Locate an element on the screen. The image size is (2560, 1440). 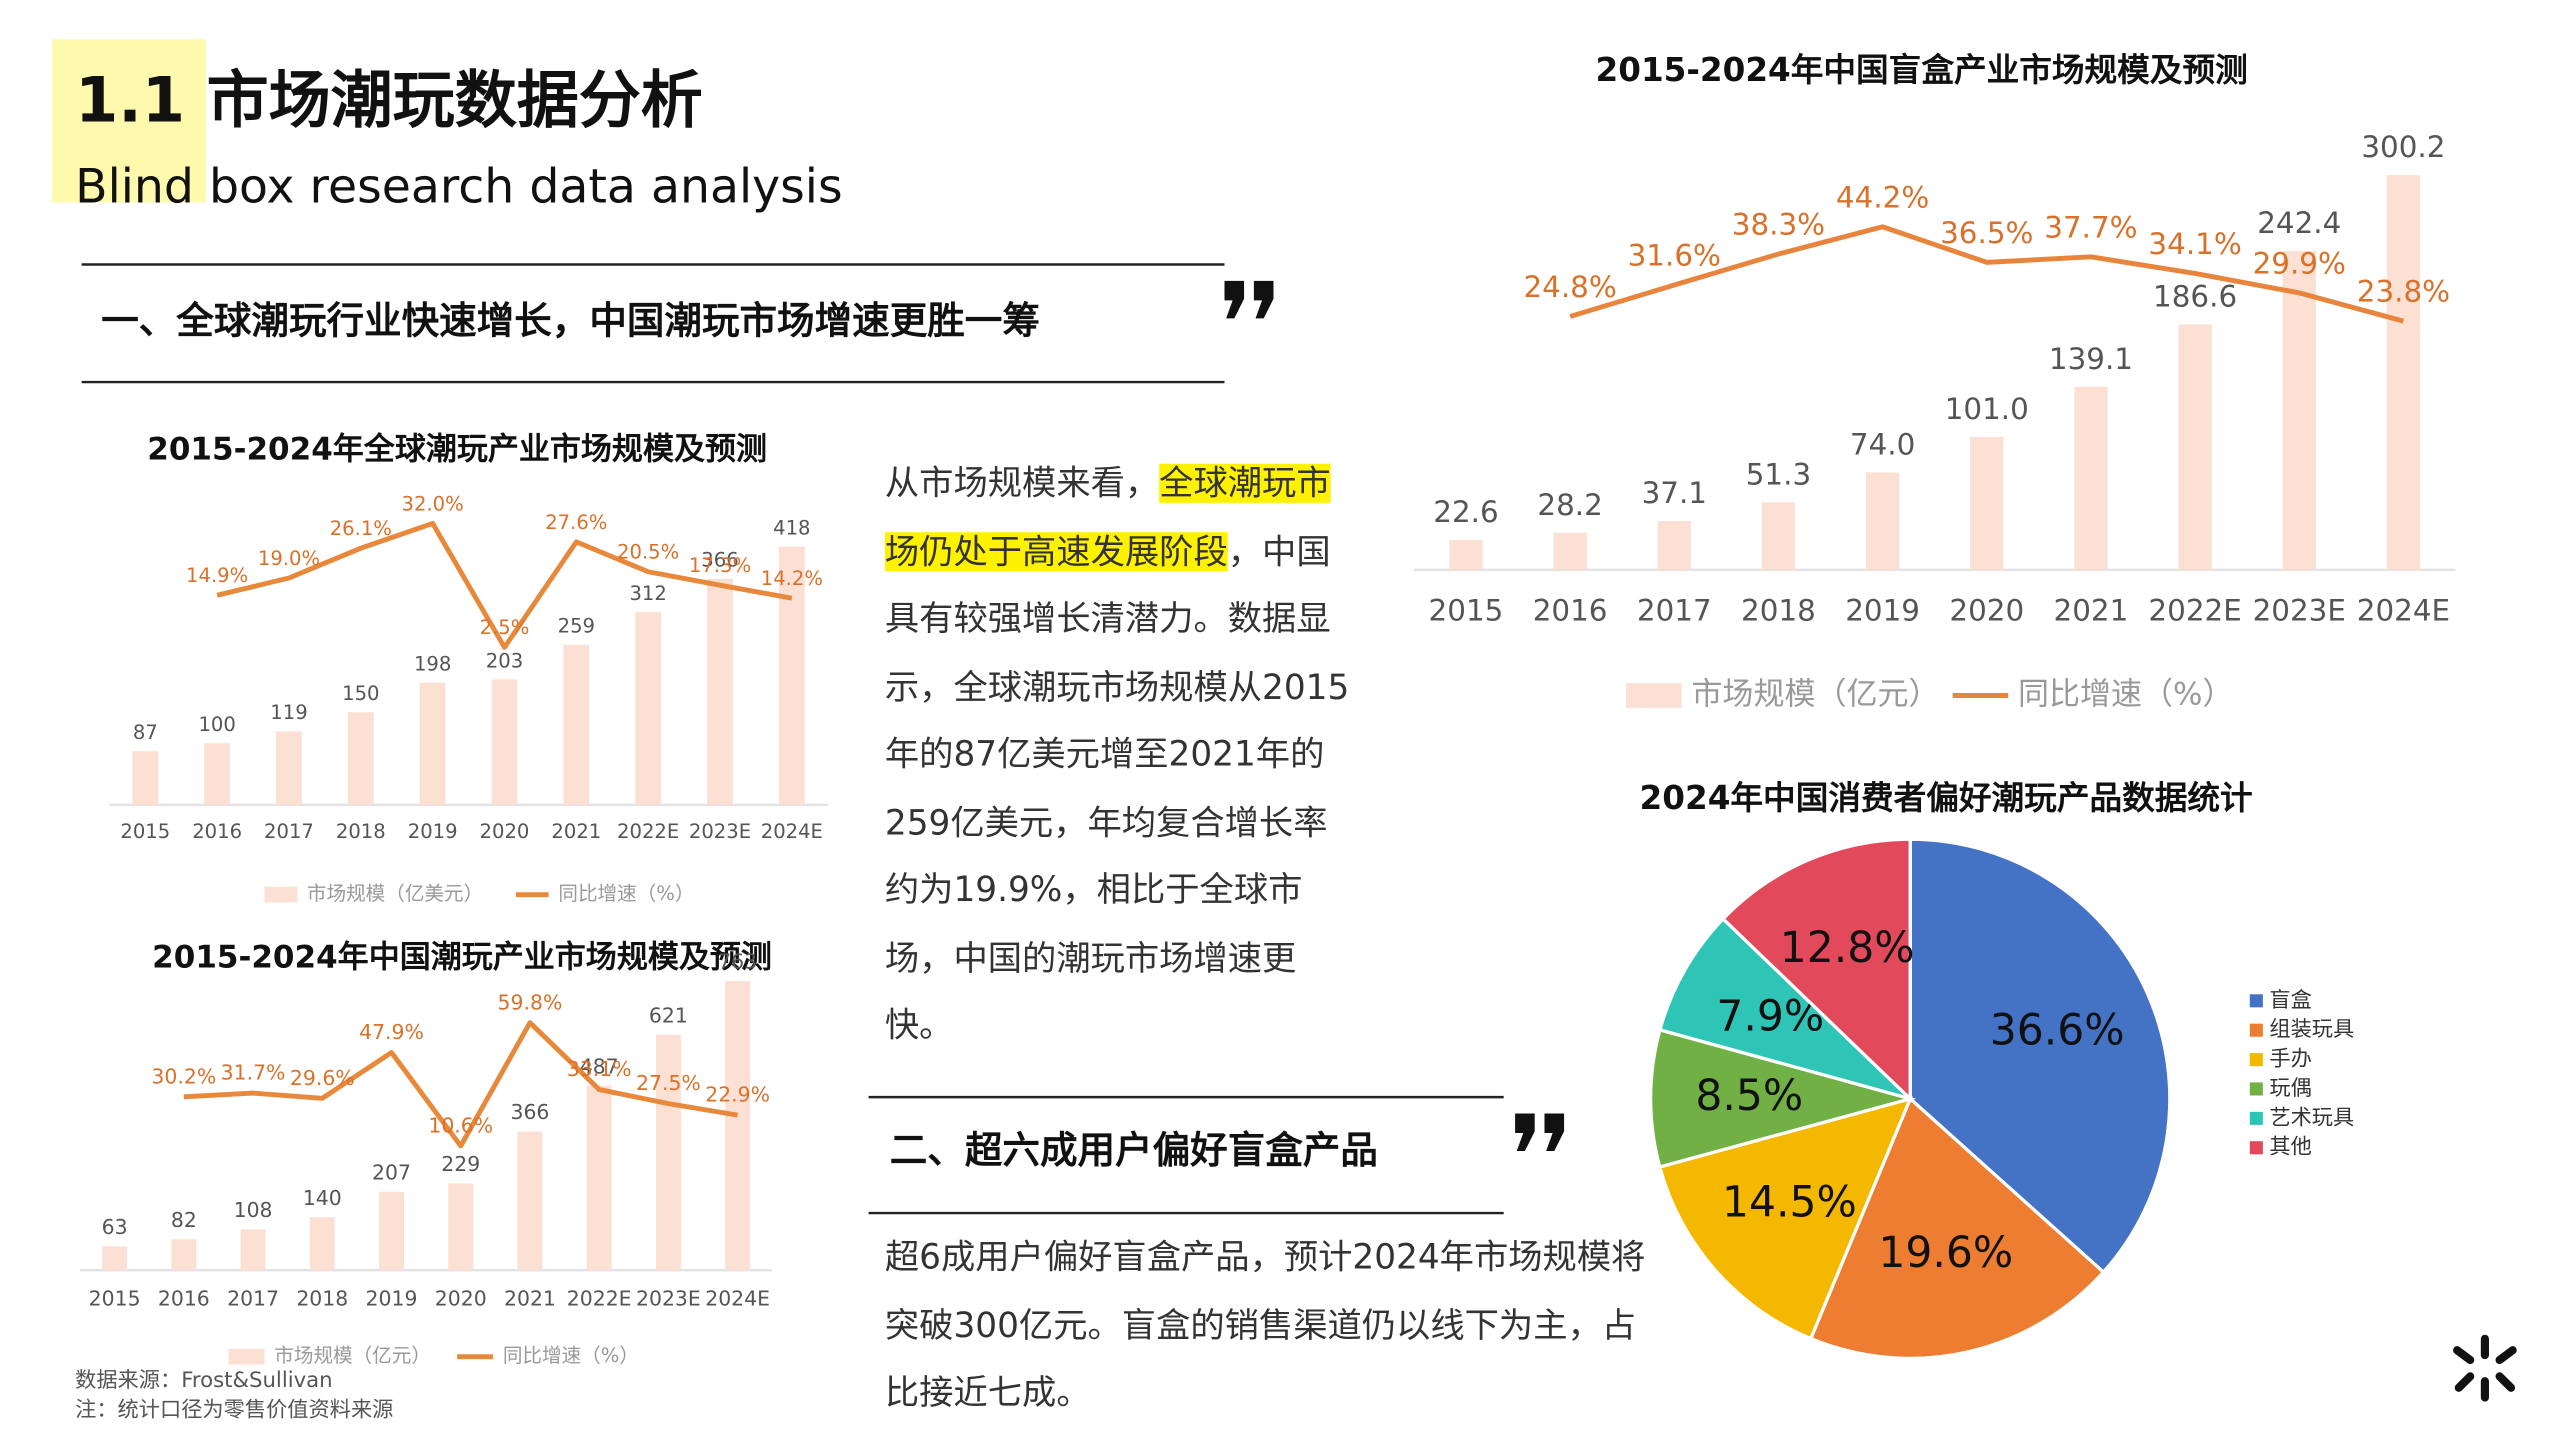
slice-label: 12.8% is located at coordinates (1847, 948).